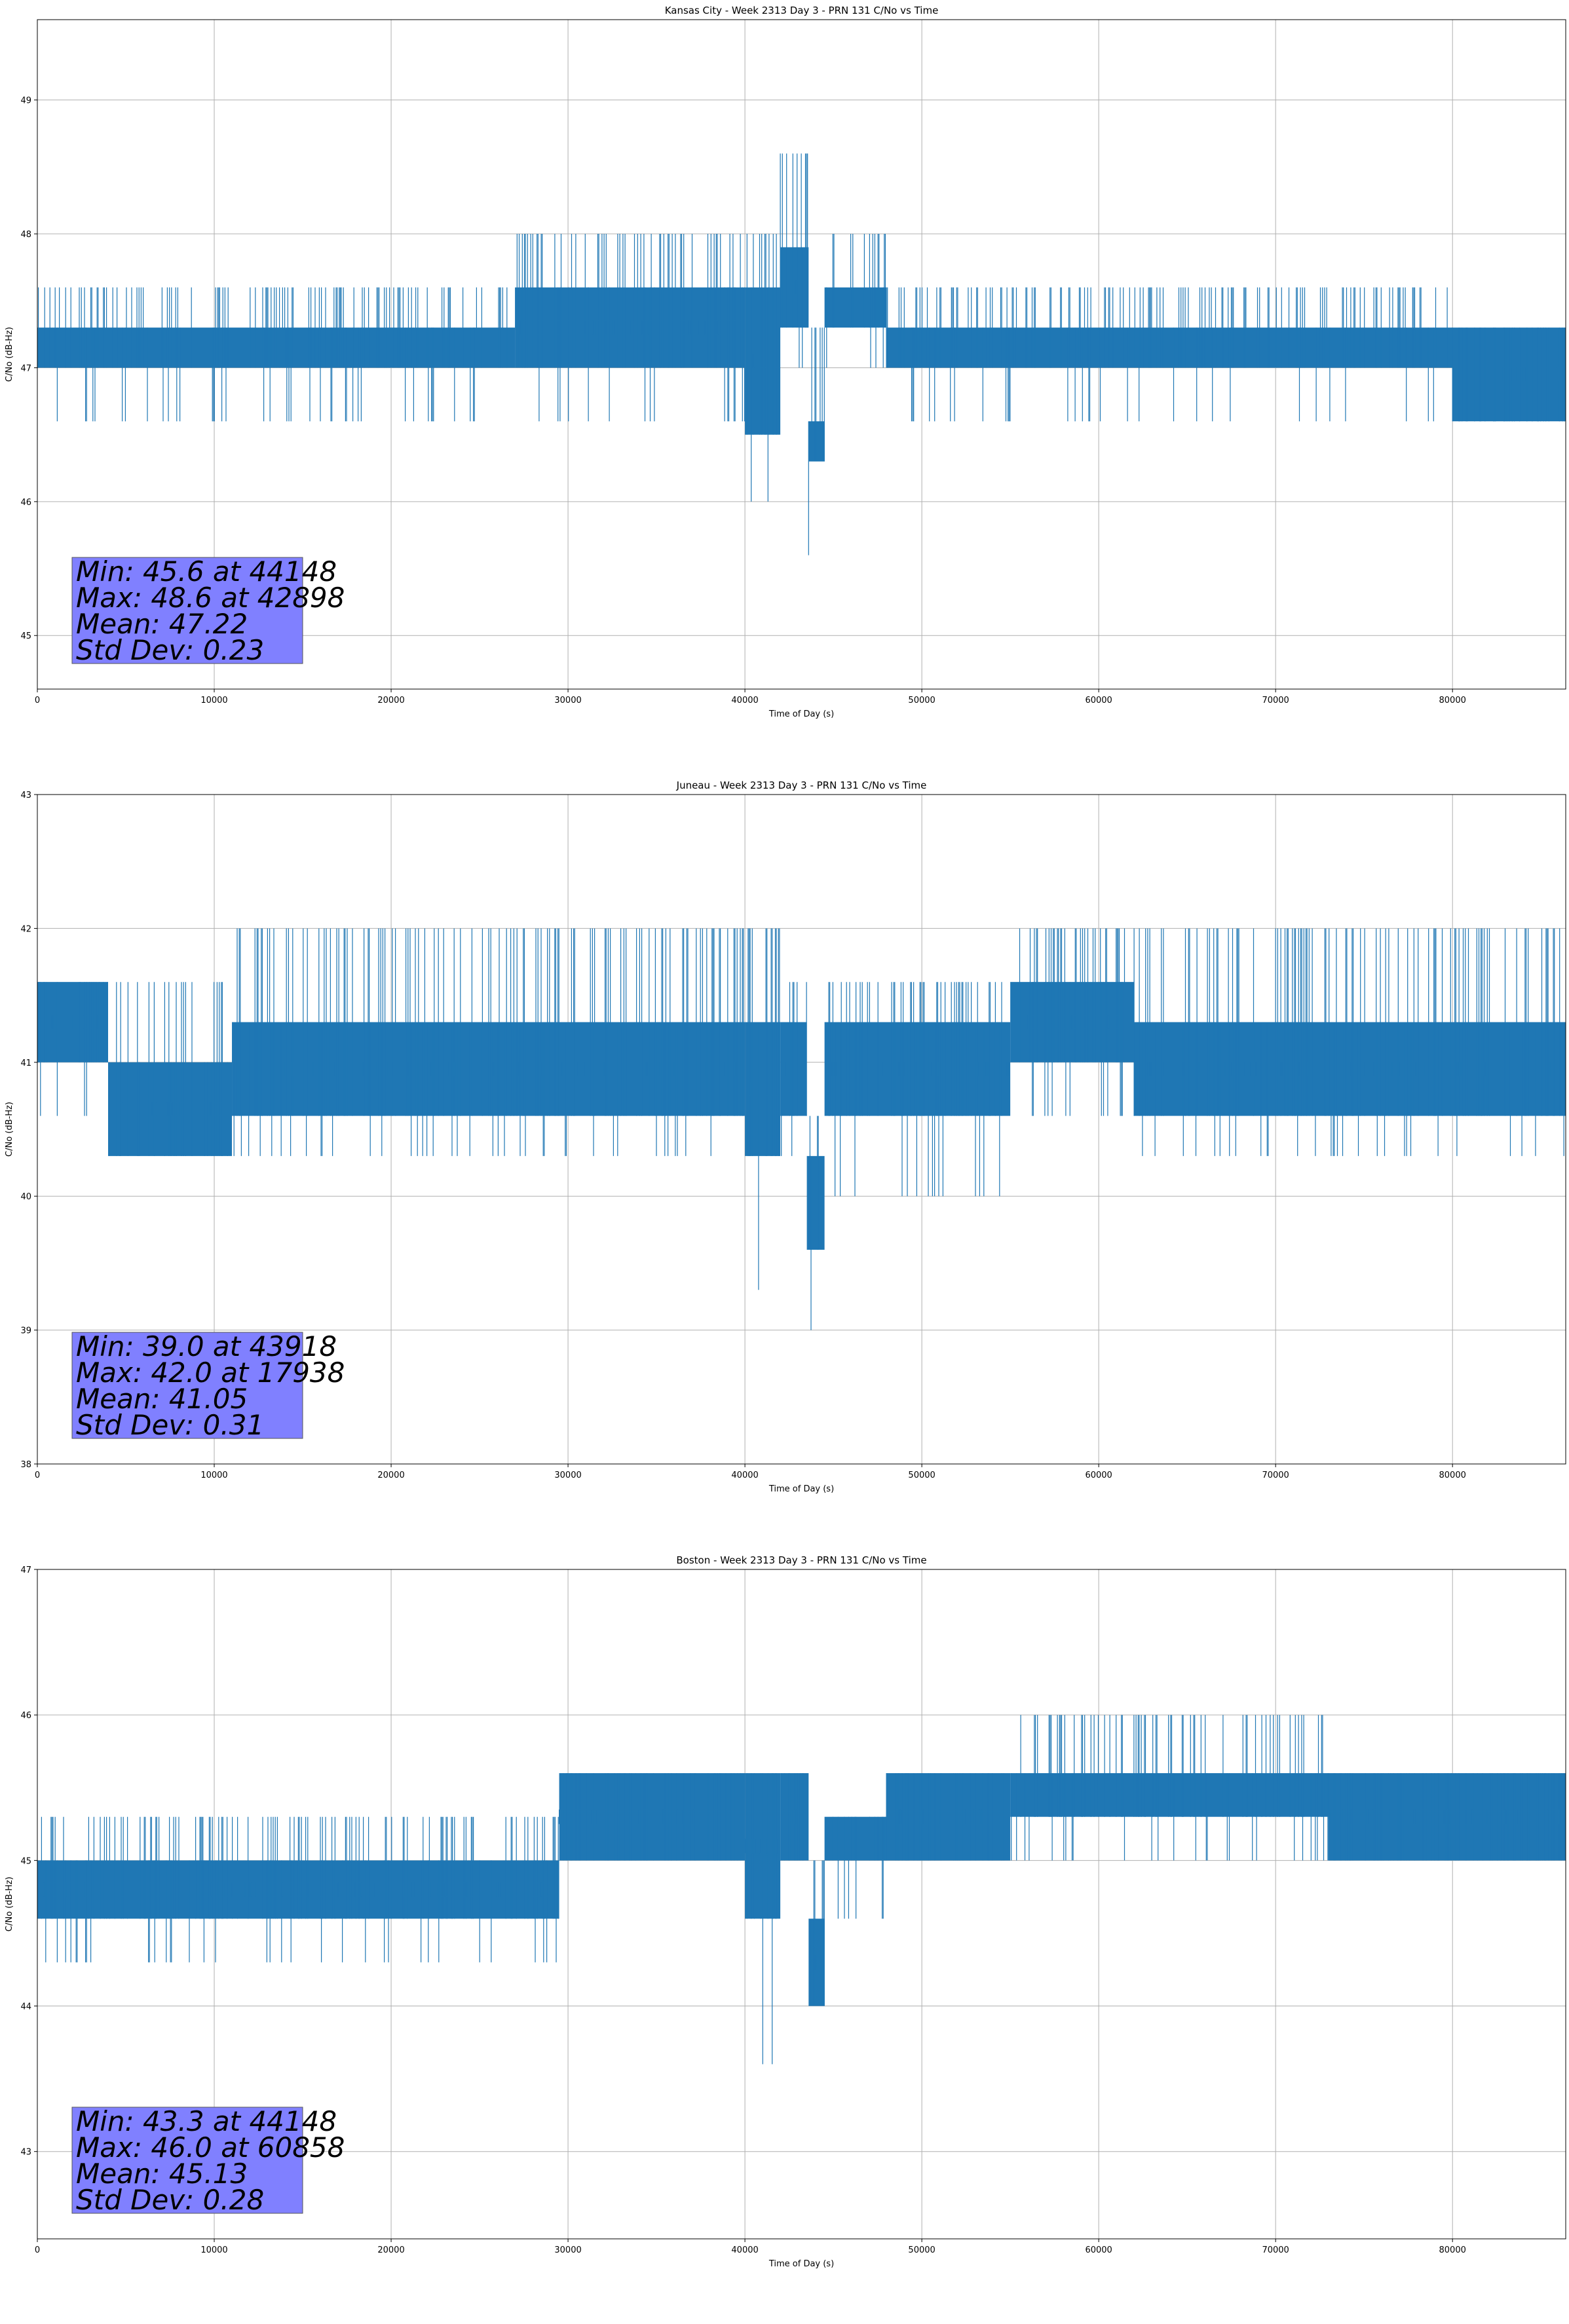  I want to click on y-tick-label-42: 42, so click(25, 929).